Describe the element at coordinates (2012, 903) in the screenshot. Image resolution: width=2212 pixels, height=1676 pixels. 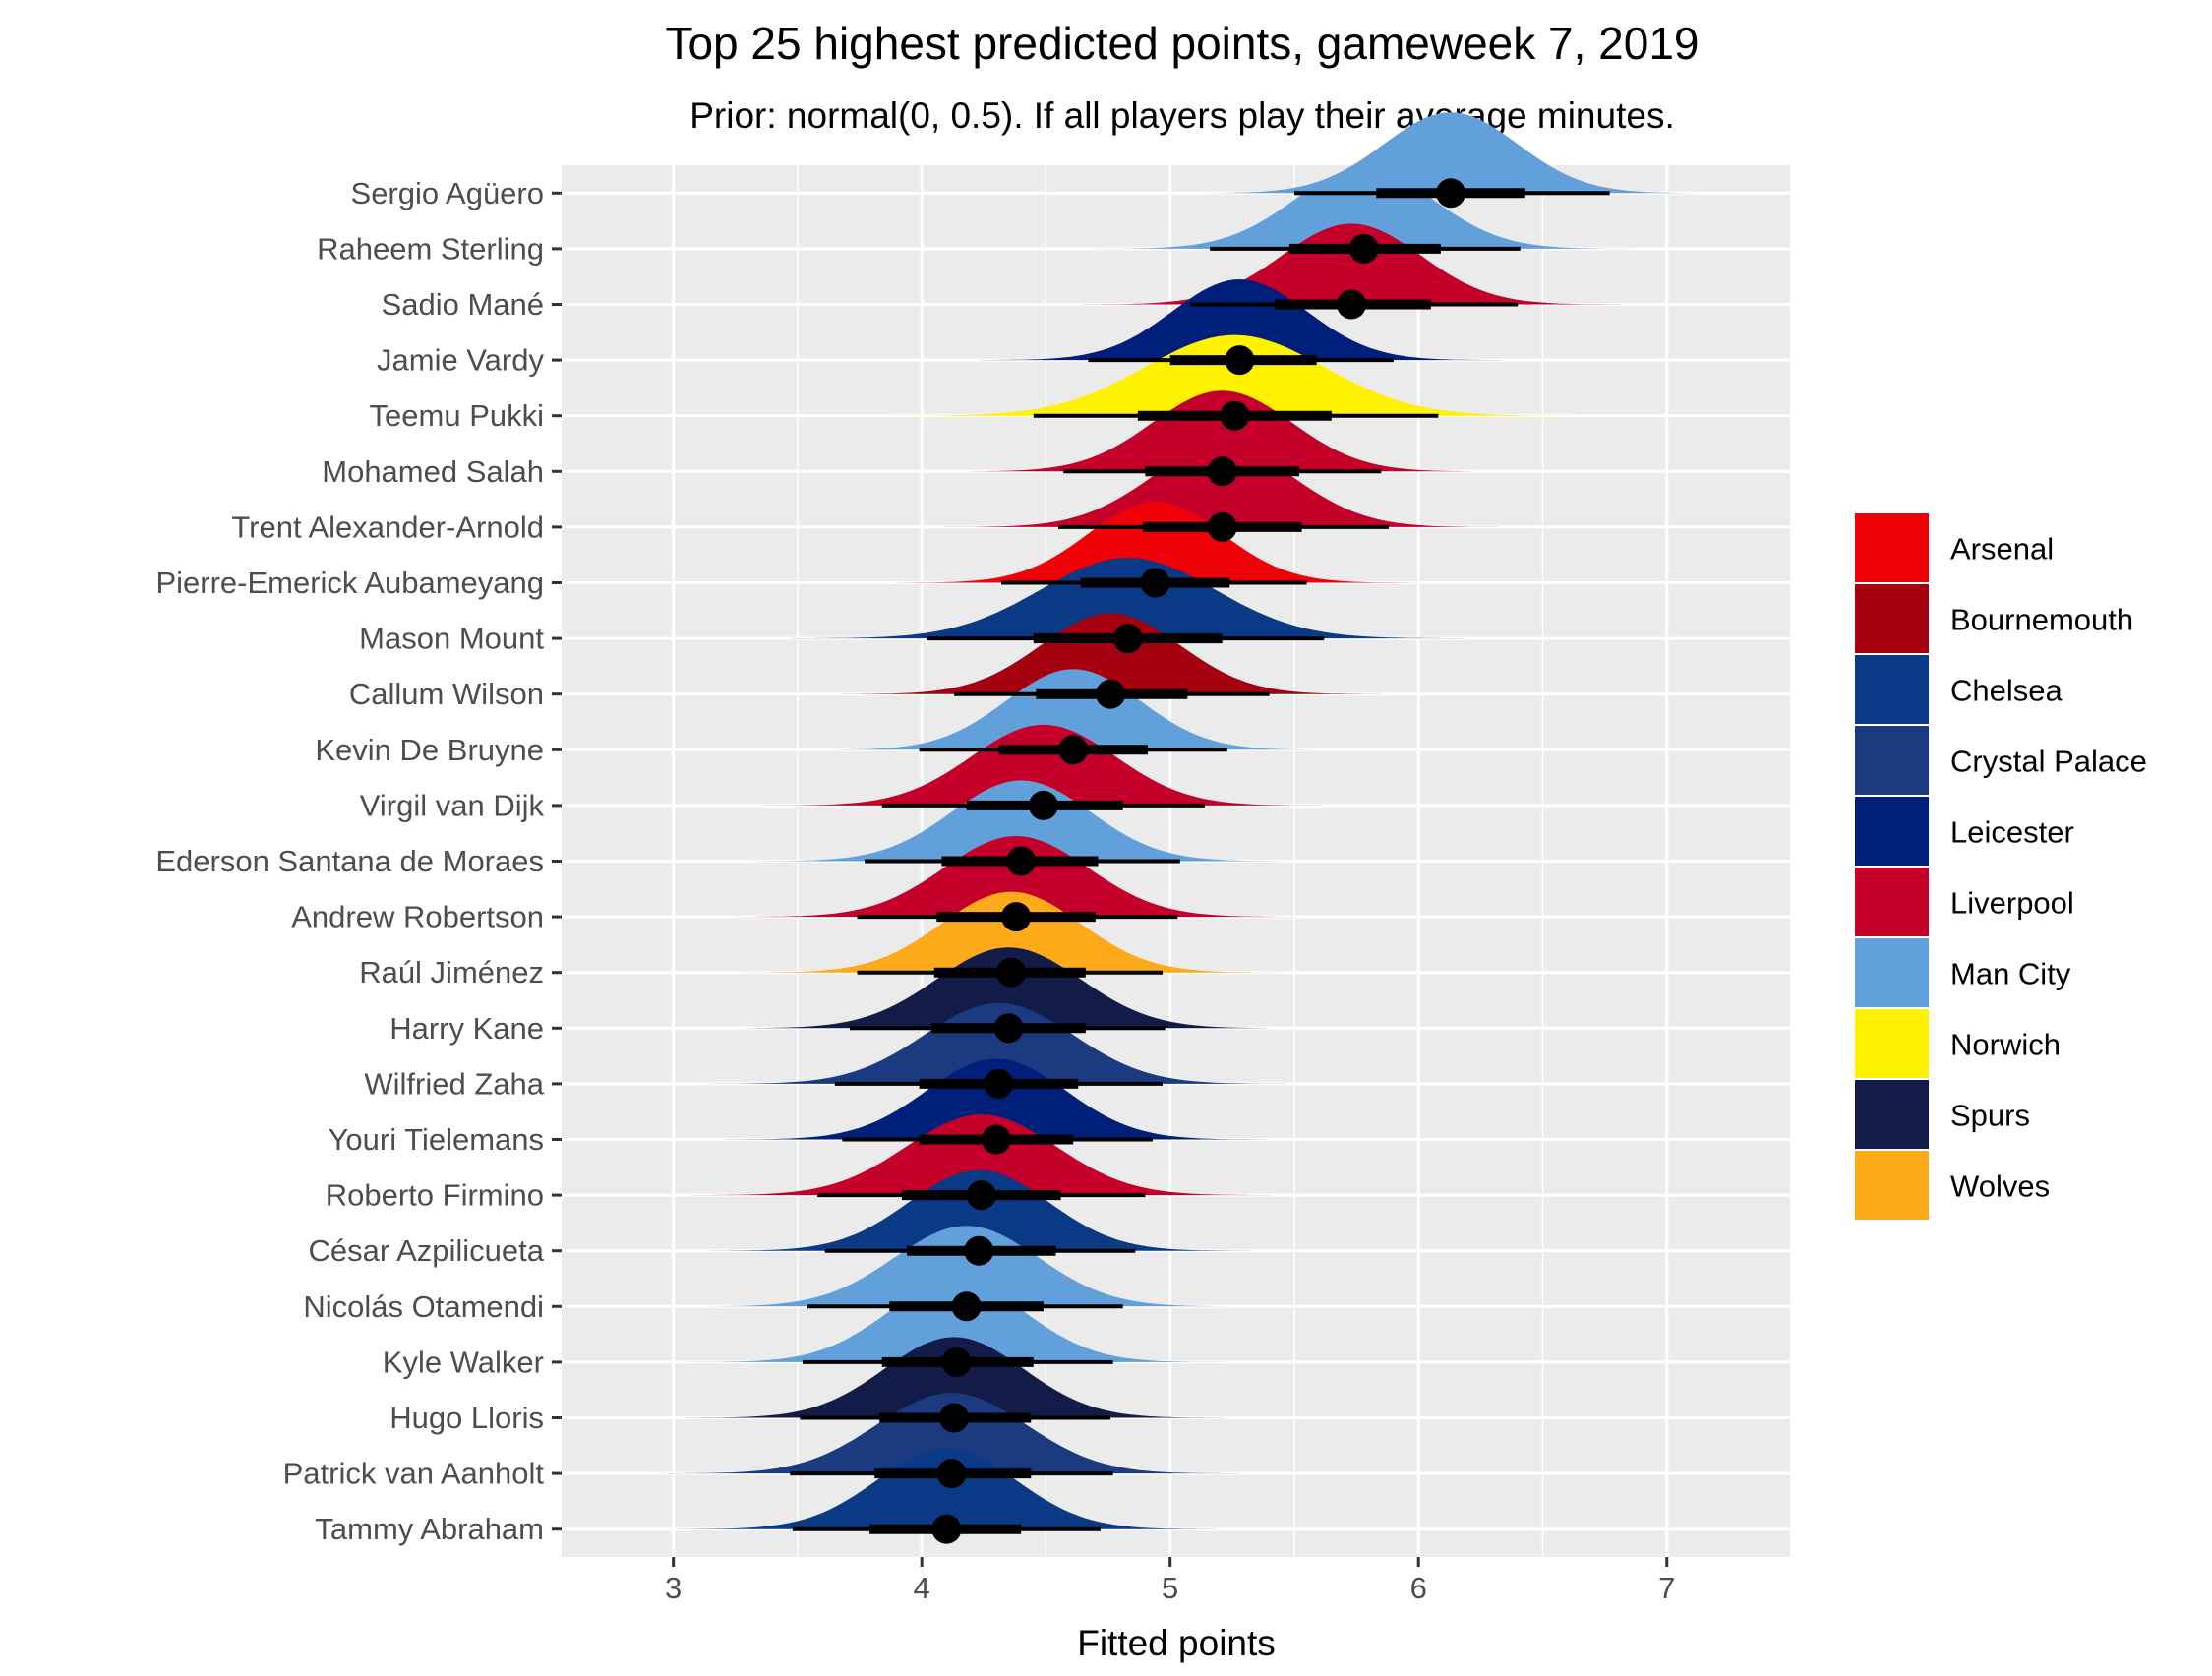
I see `legend-label: Liverpool` at that location.